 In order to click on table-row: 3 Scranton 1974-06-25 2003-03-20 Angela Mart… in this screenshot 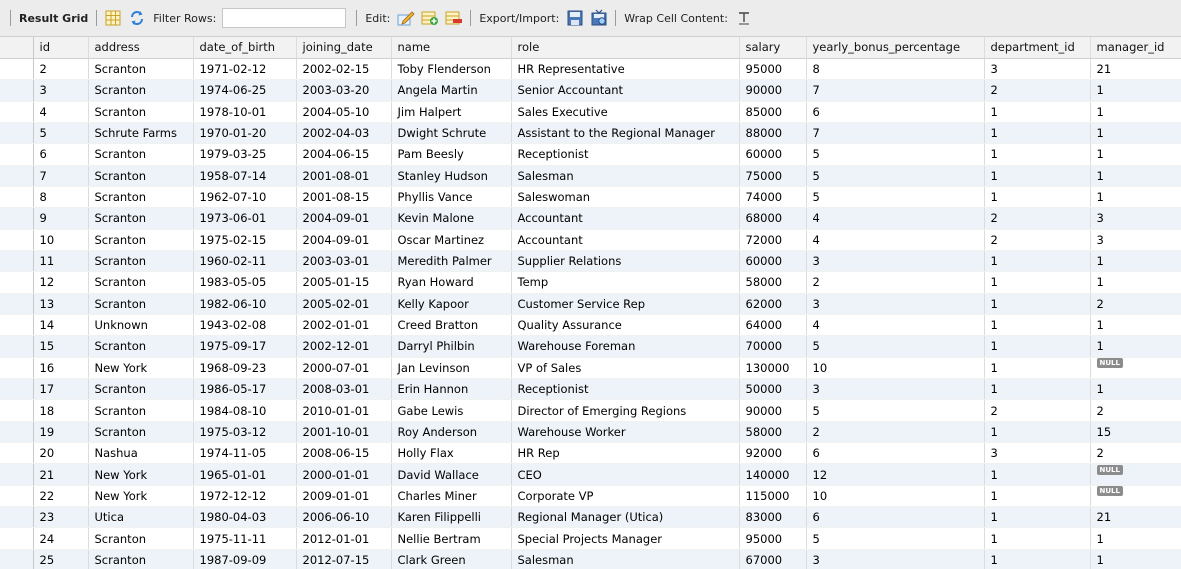, I will do `click(590, 90)`.